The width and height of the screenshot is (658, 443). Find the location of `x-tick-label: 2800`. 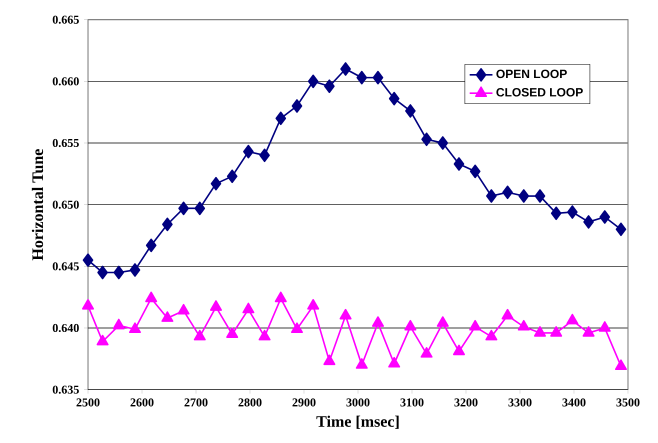

x-tick-label: 2800 is located at coordinates (250, 402).